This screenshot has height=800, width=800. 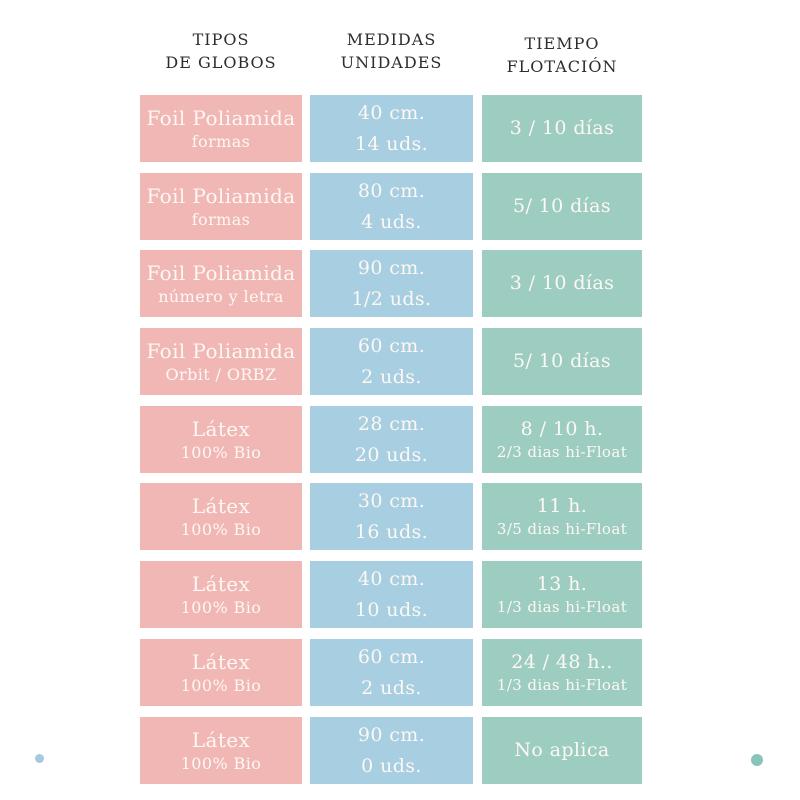 I want to click on cell-line-secondary: 4 uds., so click(x=391, y=221).